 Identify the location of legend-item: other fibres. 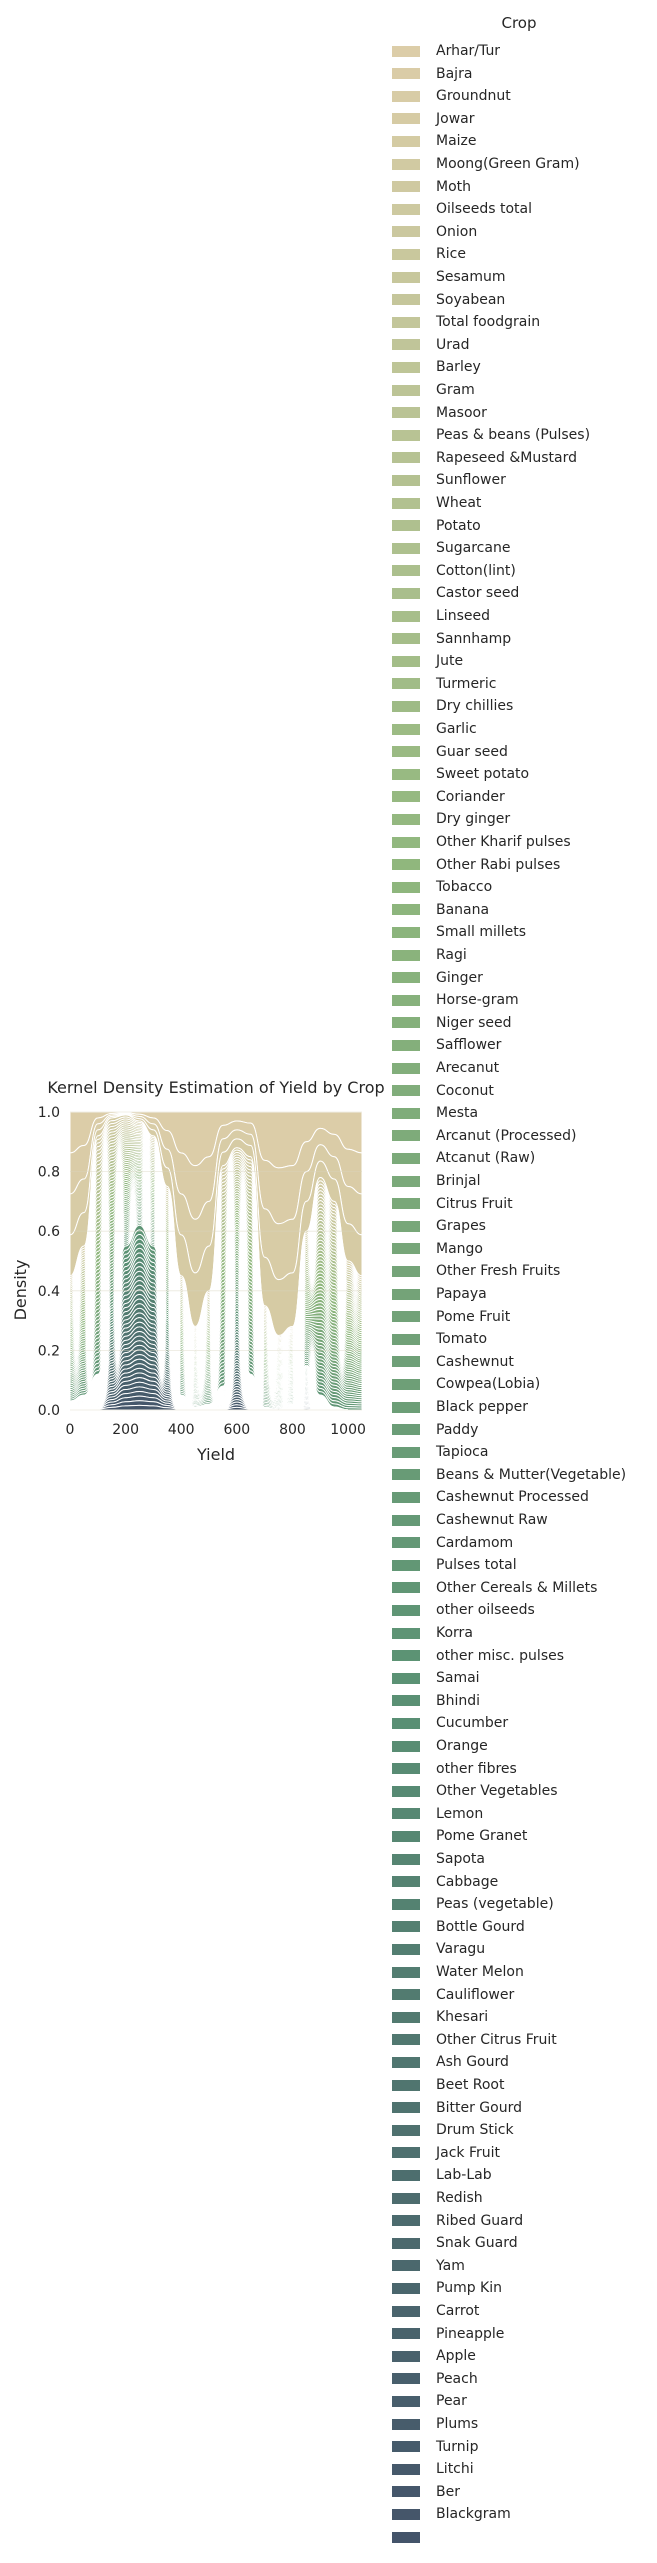
(454, 1769).